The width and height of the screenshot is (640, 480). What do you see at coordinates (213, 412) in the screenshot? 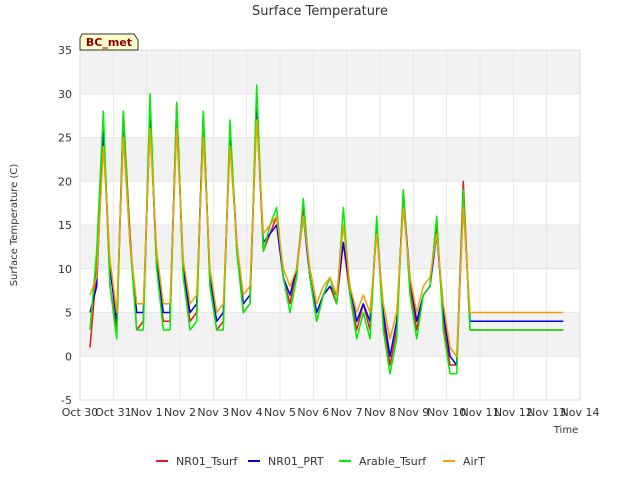
I see `x-tick-label: Nov 3` at bounding box center [213, 412].